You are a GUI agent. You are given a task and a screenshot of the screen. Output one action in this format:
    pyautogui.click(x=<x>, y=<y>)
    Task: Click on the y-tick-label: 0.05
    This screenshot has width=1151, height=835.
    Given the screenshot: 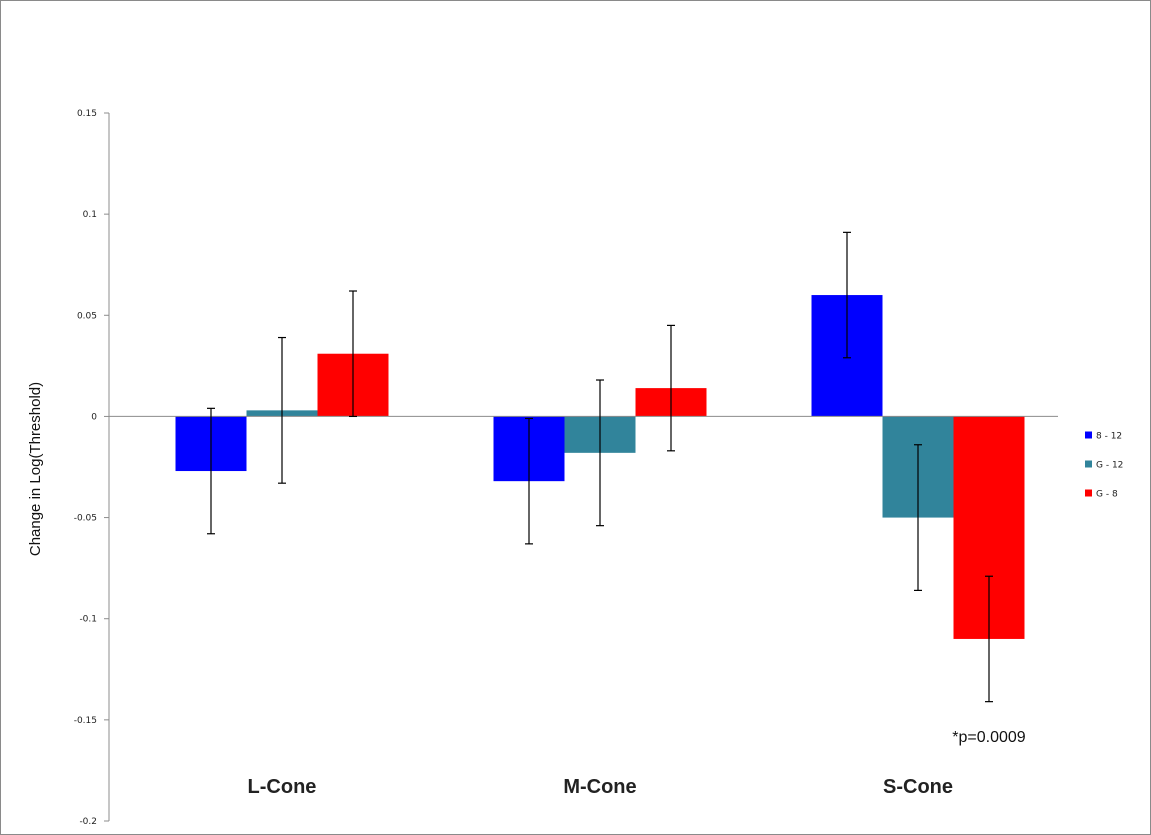 What is the action you would take?
    pyautogui.click(x=87, y=316)
    